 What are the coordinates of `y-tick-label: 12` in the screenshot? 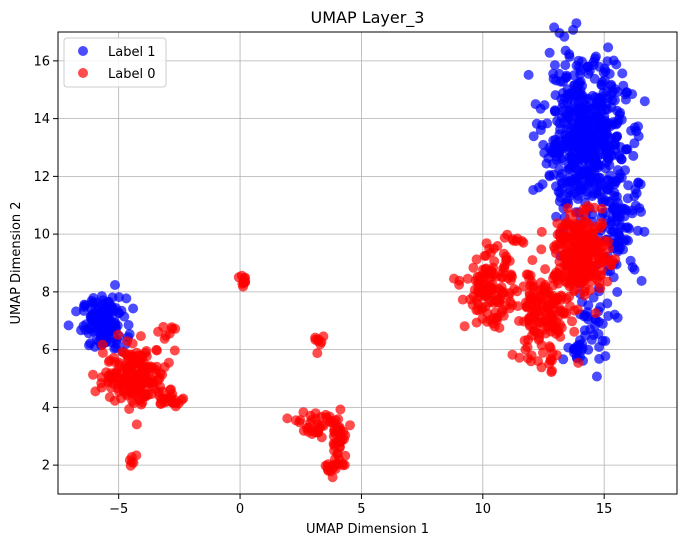 It's located at (41, 177).